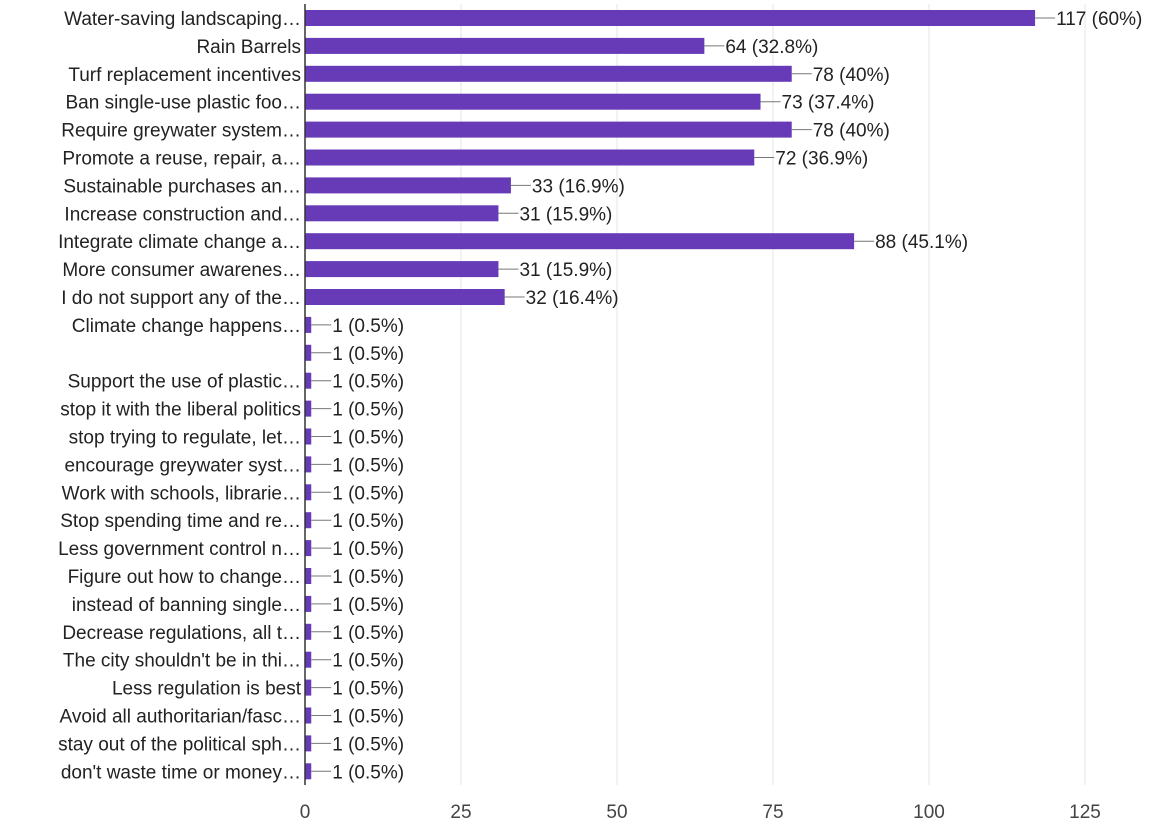  Describe the element at coordinates (180, 410) in the screenshot. I see `category-label: stop it with the liberal politics` at that location.